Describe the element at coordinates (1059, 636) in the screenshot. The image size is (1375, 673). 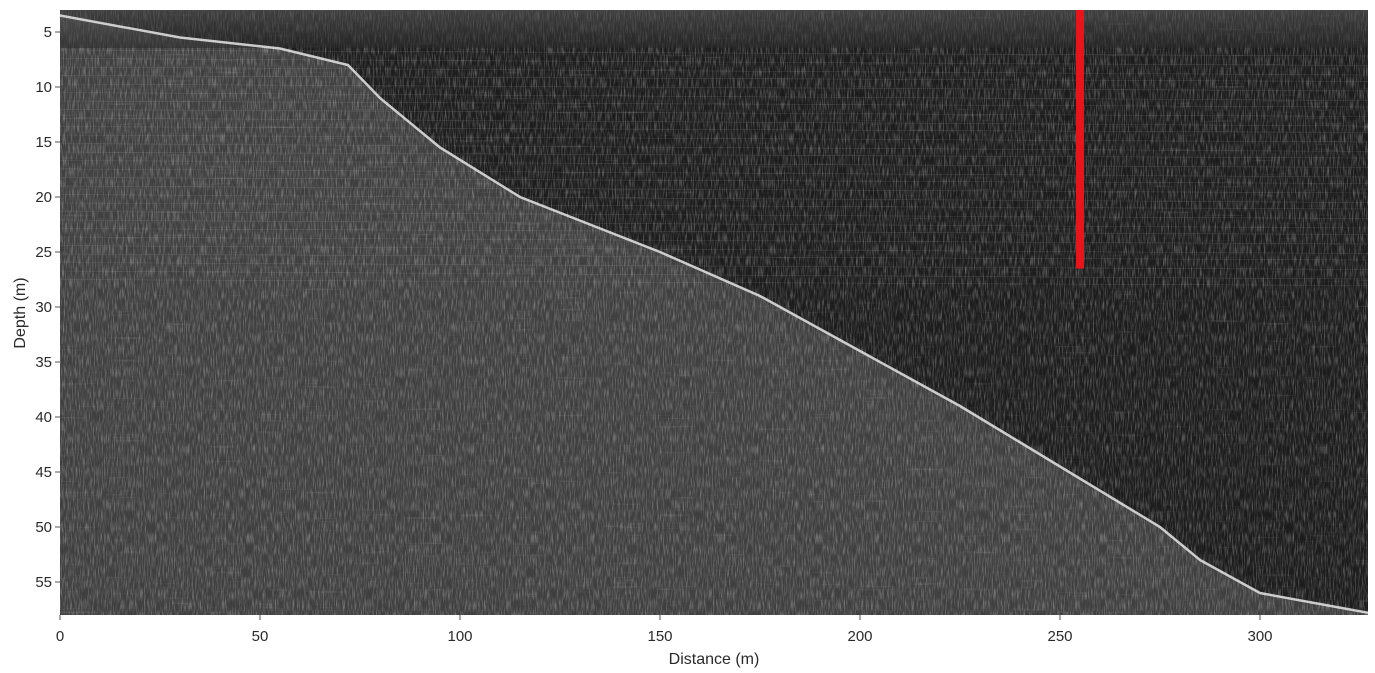
I see `x-tick-label: 250` at that location.